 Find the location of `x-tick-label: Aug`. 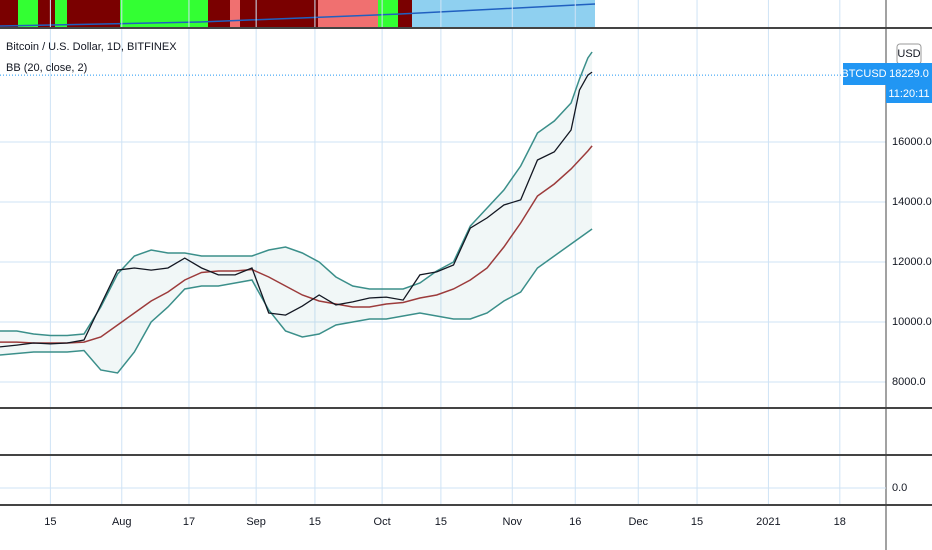

x-tick-label: Aug is located at coordinates (122, 522).